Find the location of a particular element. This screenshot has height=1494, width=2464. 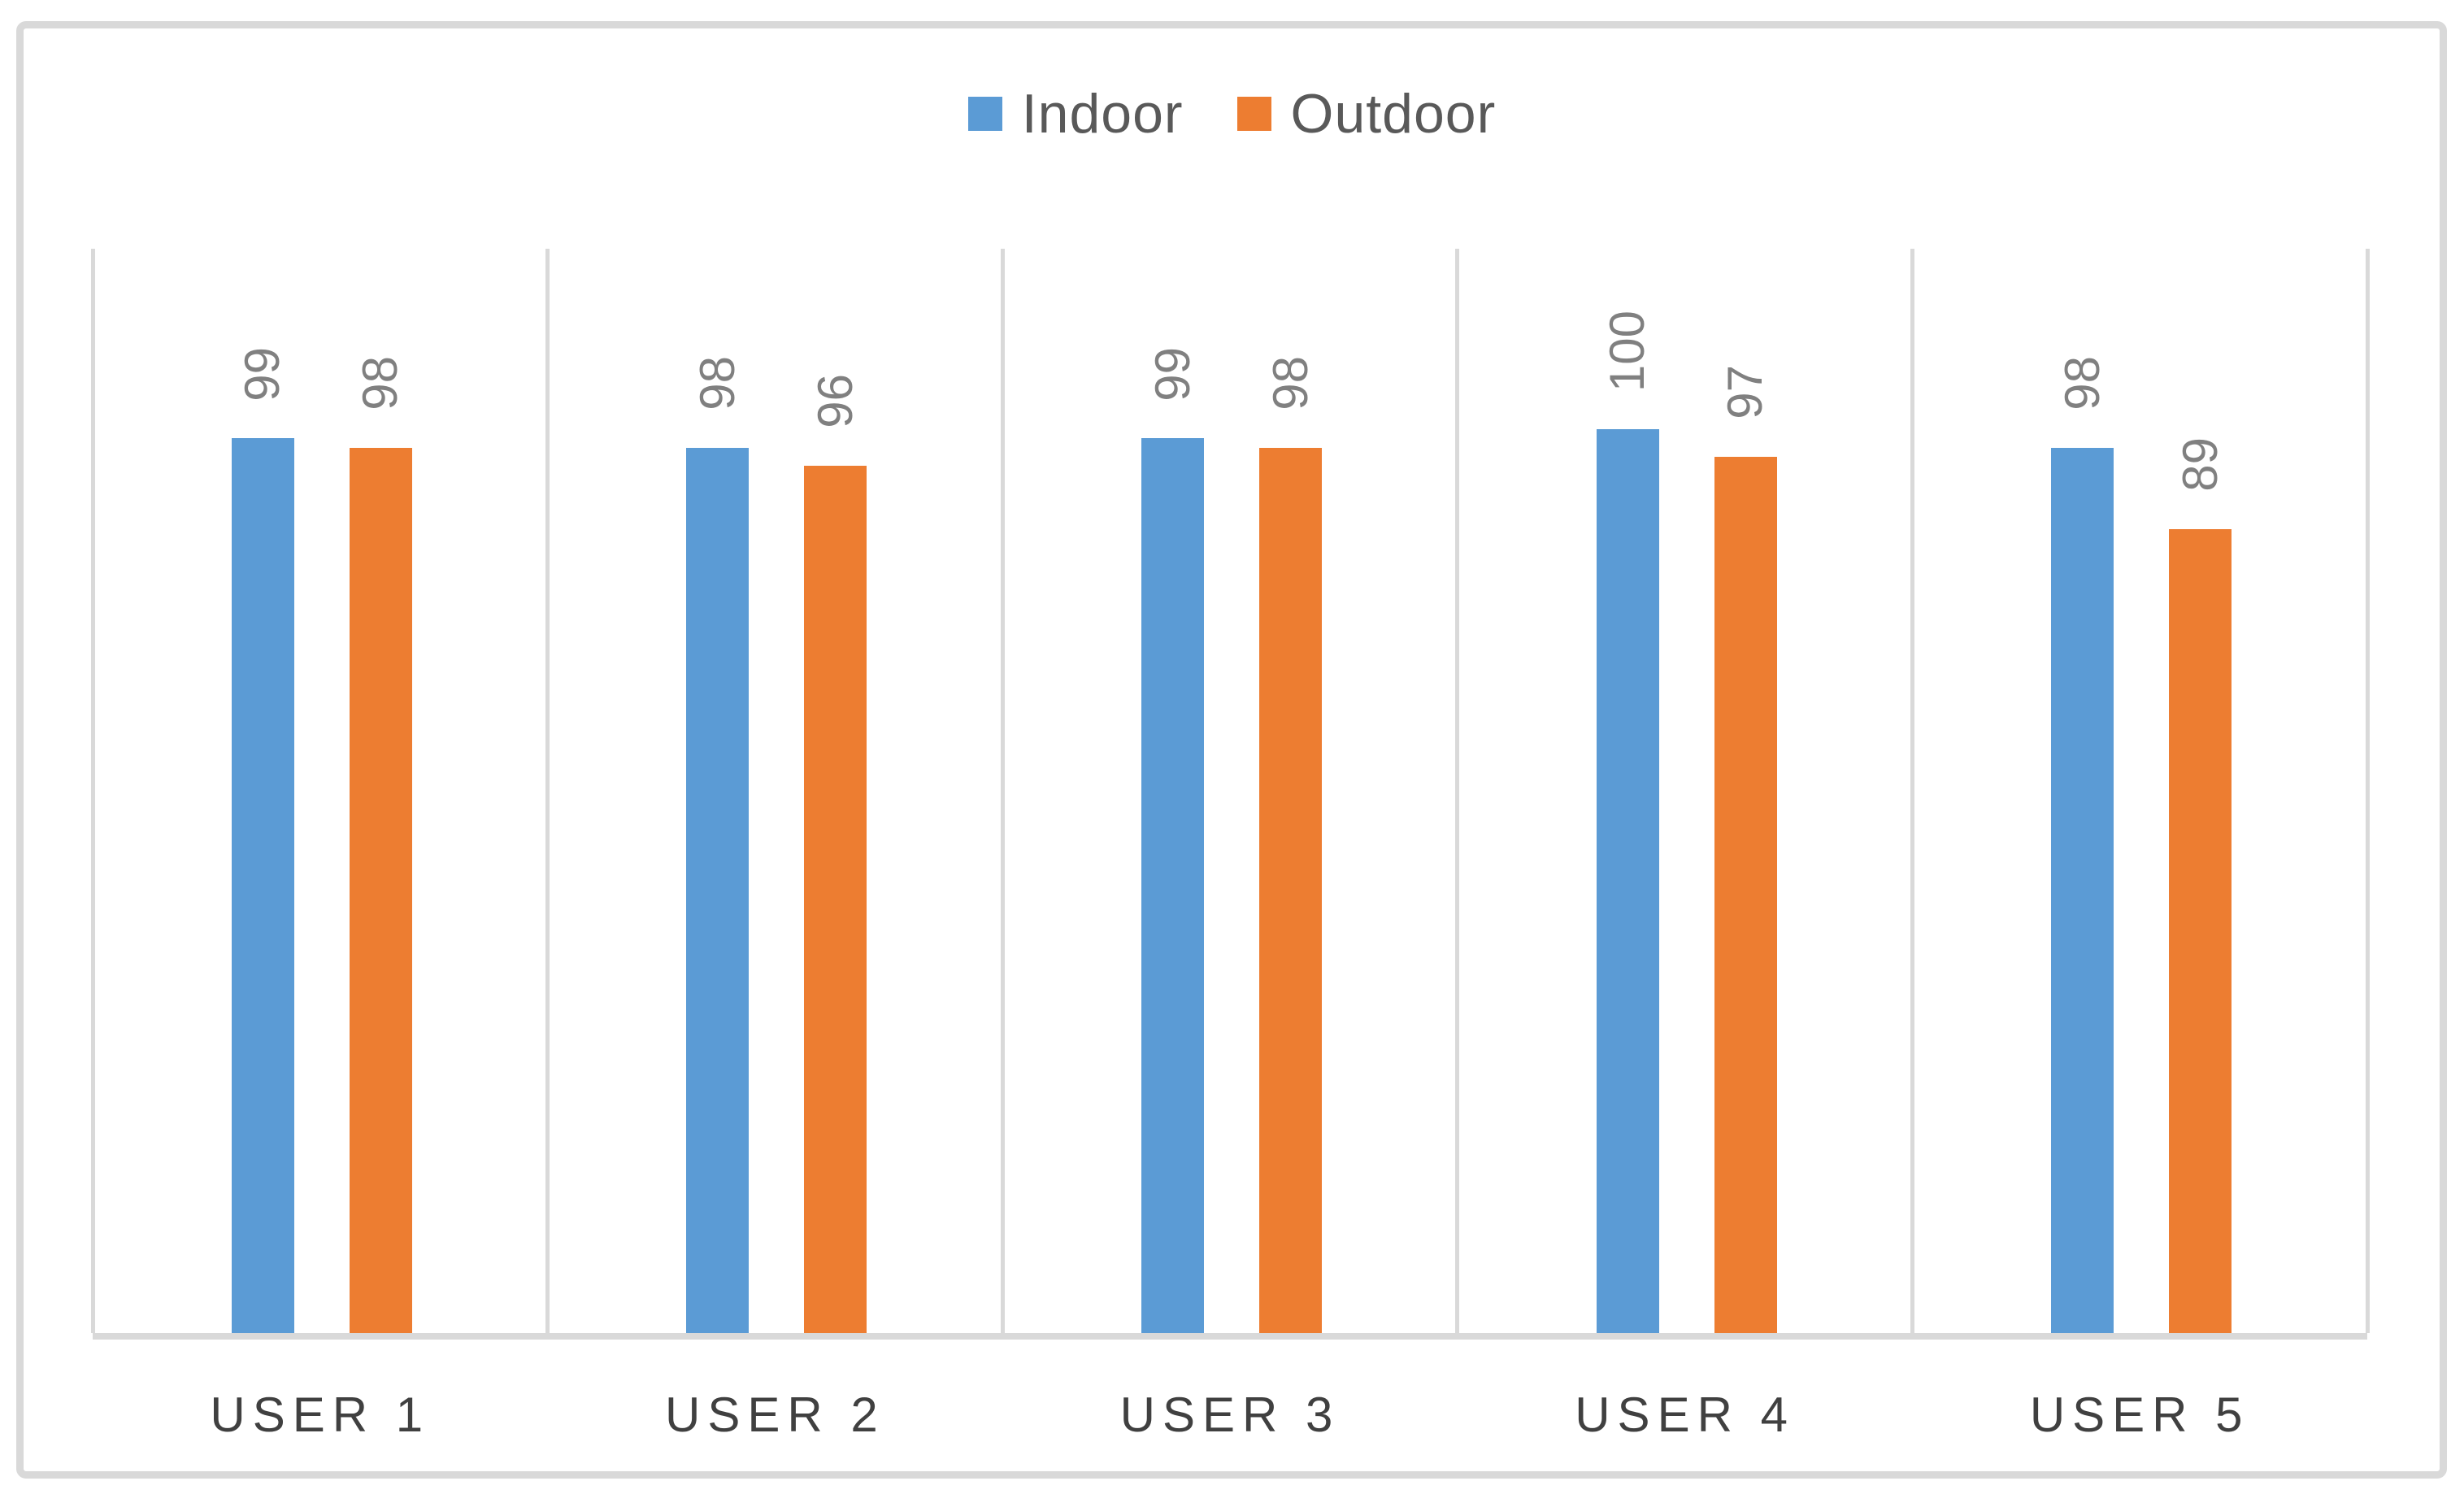

category-label-user-4: USER 4 is located at coordinates (1685, 1415).